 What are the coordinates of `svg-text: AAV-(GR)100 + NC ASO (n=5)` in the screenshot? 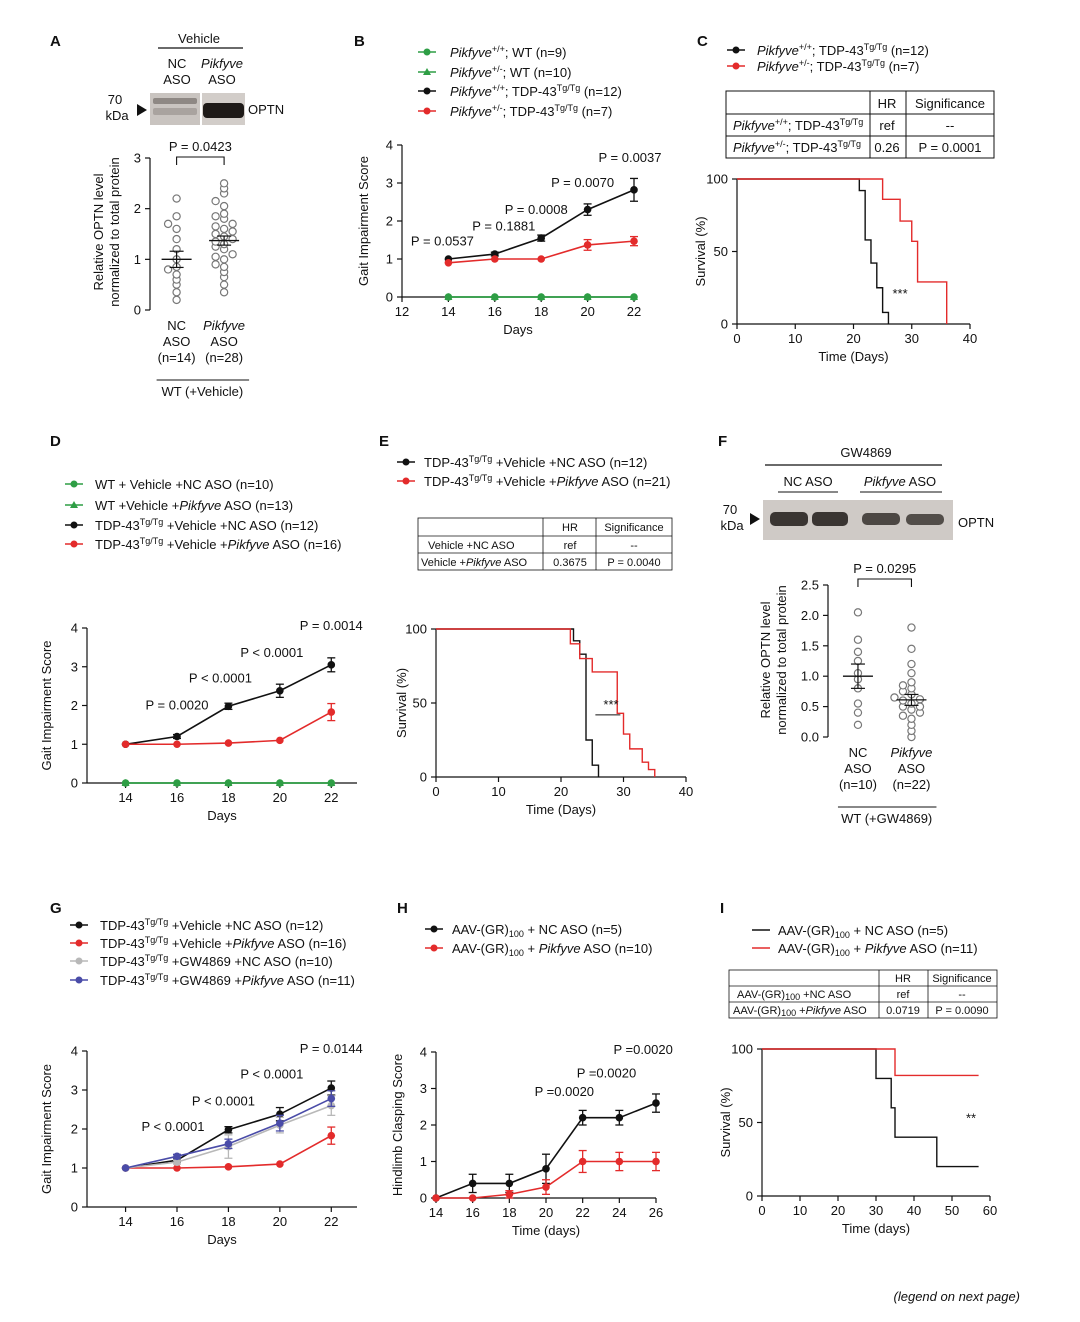 It's located at (863, 931).